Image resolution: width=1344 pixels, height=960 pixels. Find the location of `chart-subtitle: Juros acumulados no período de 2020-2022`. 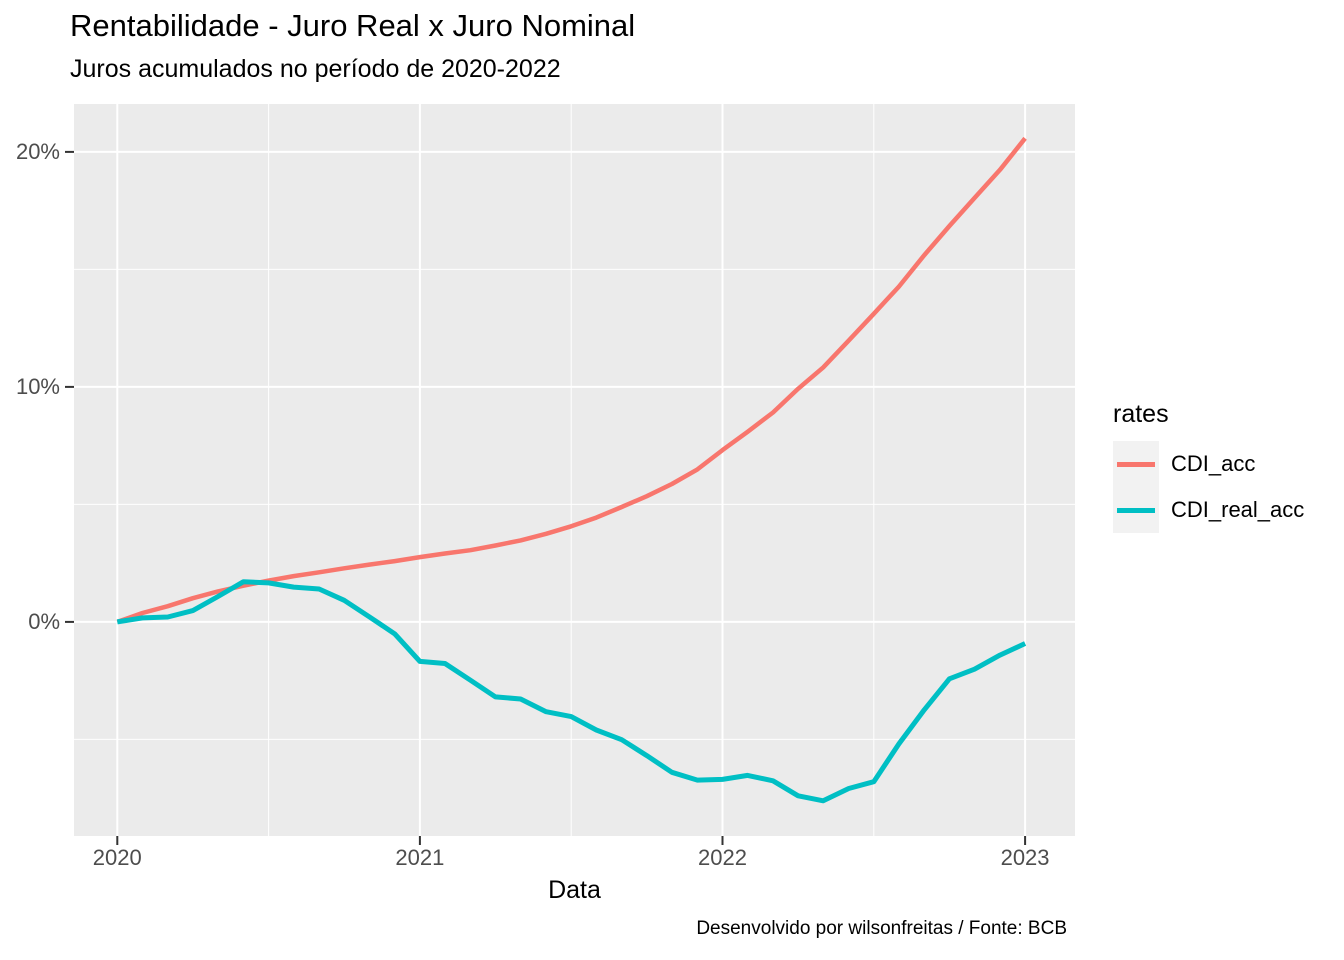

chart-subtitle: Juros acumulados no período de 2020-2022 is located at coordinates (315, 69).